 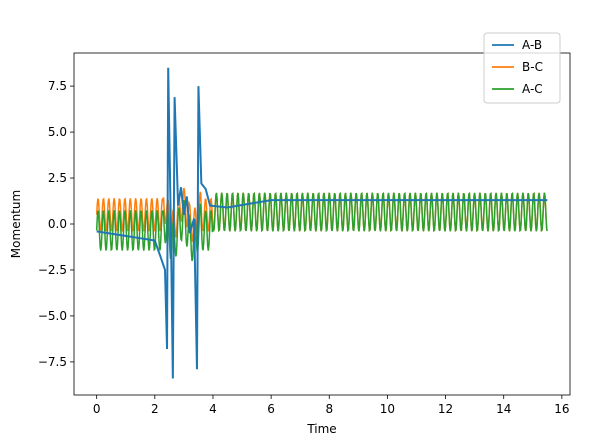 I want to click on y-tick-label: −7.5, so click(x=52, y=362).